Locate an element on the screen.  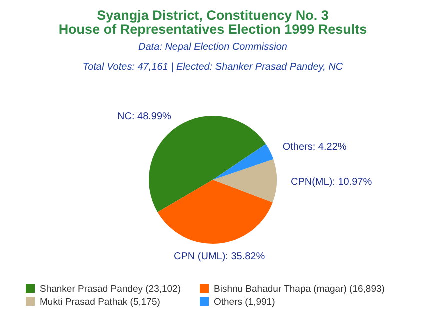
data-label: Others: 4.22% is located at coordinates (314, 148).